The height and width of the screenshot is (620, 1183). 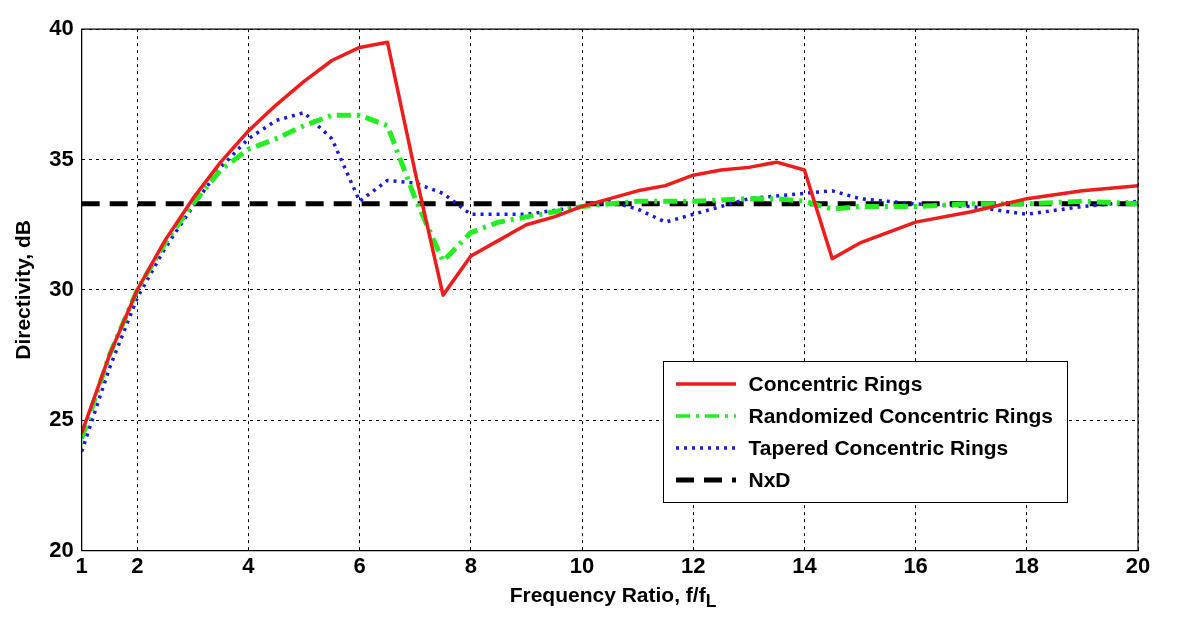 I want to click on x-tick-label: 8, so click(x=470, y=565).